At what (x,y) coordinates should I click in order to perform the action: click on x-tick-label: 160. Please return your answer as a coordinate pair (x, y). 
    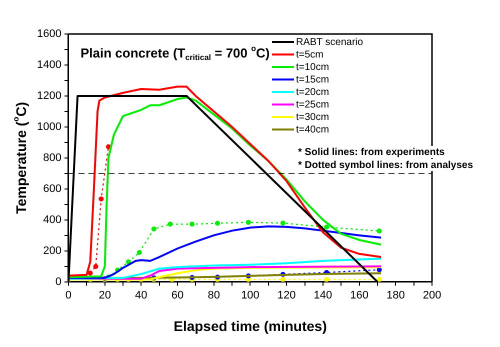
    Looking at the image, I should click on (359, 295).